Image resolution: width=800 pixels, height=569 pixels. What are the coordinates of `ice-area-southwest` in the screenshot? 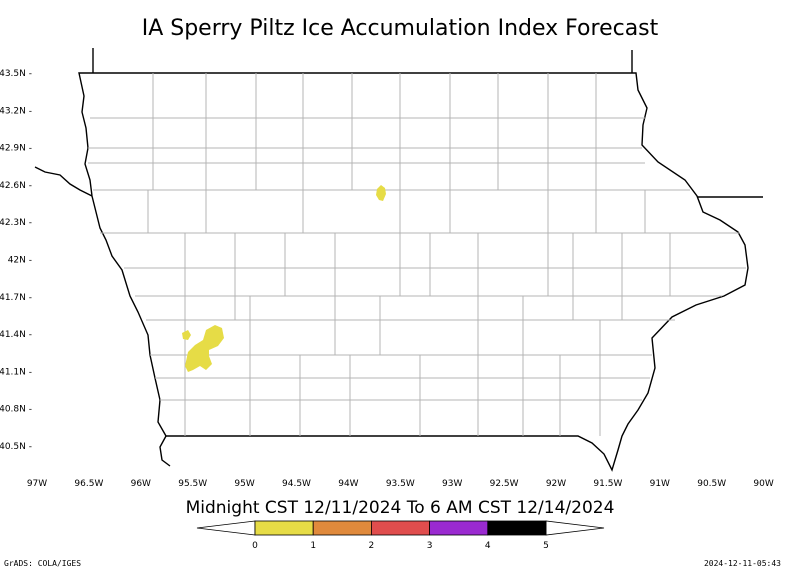 It's located at (203, 348).